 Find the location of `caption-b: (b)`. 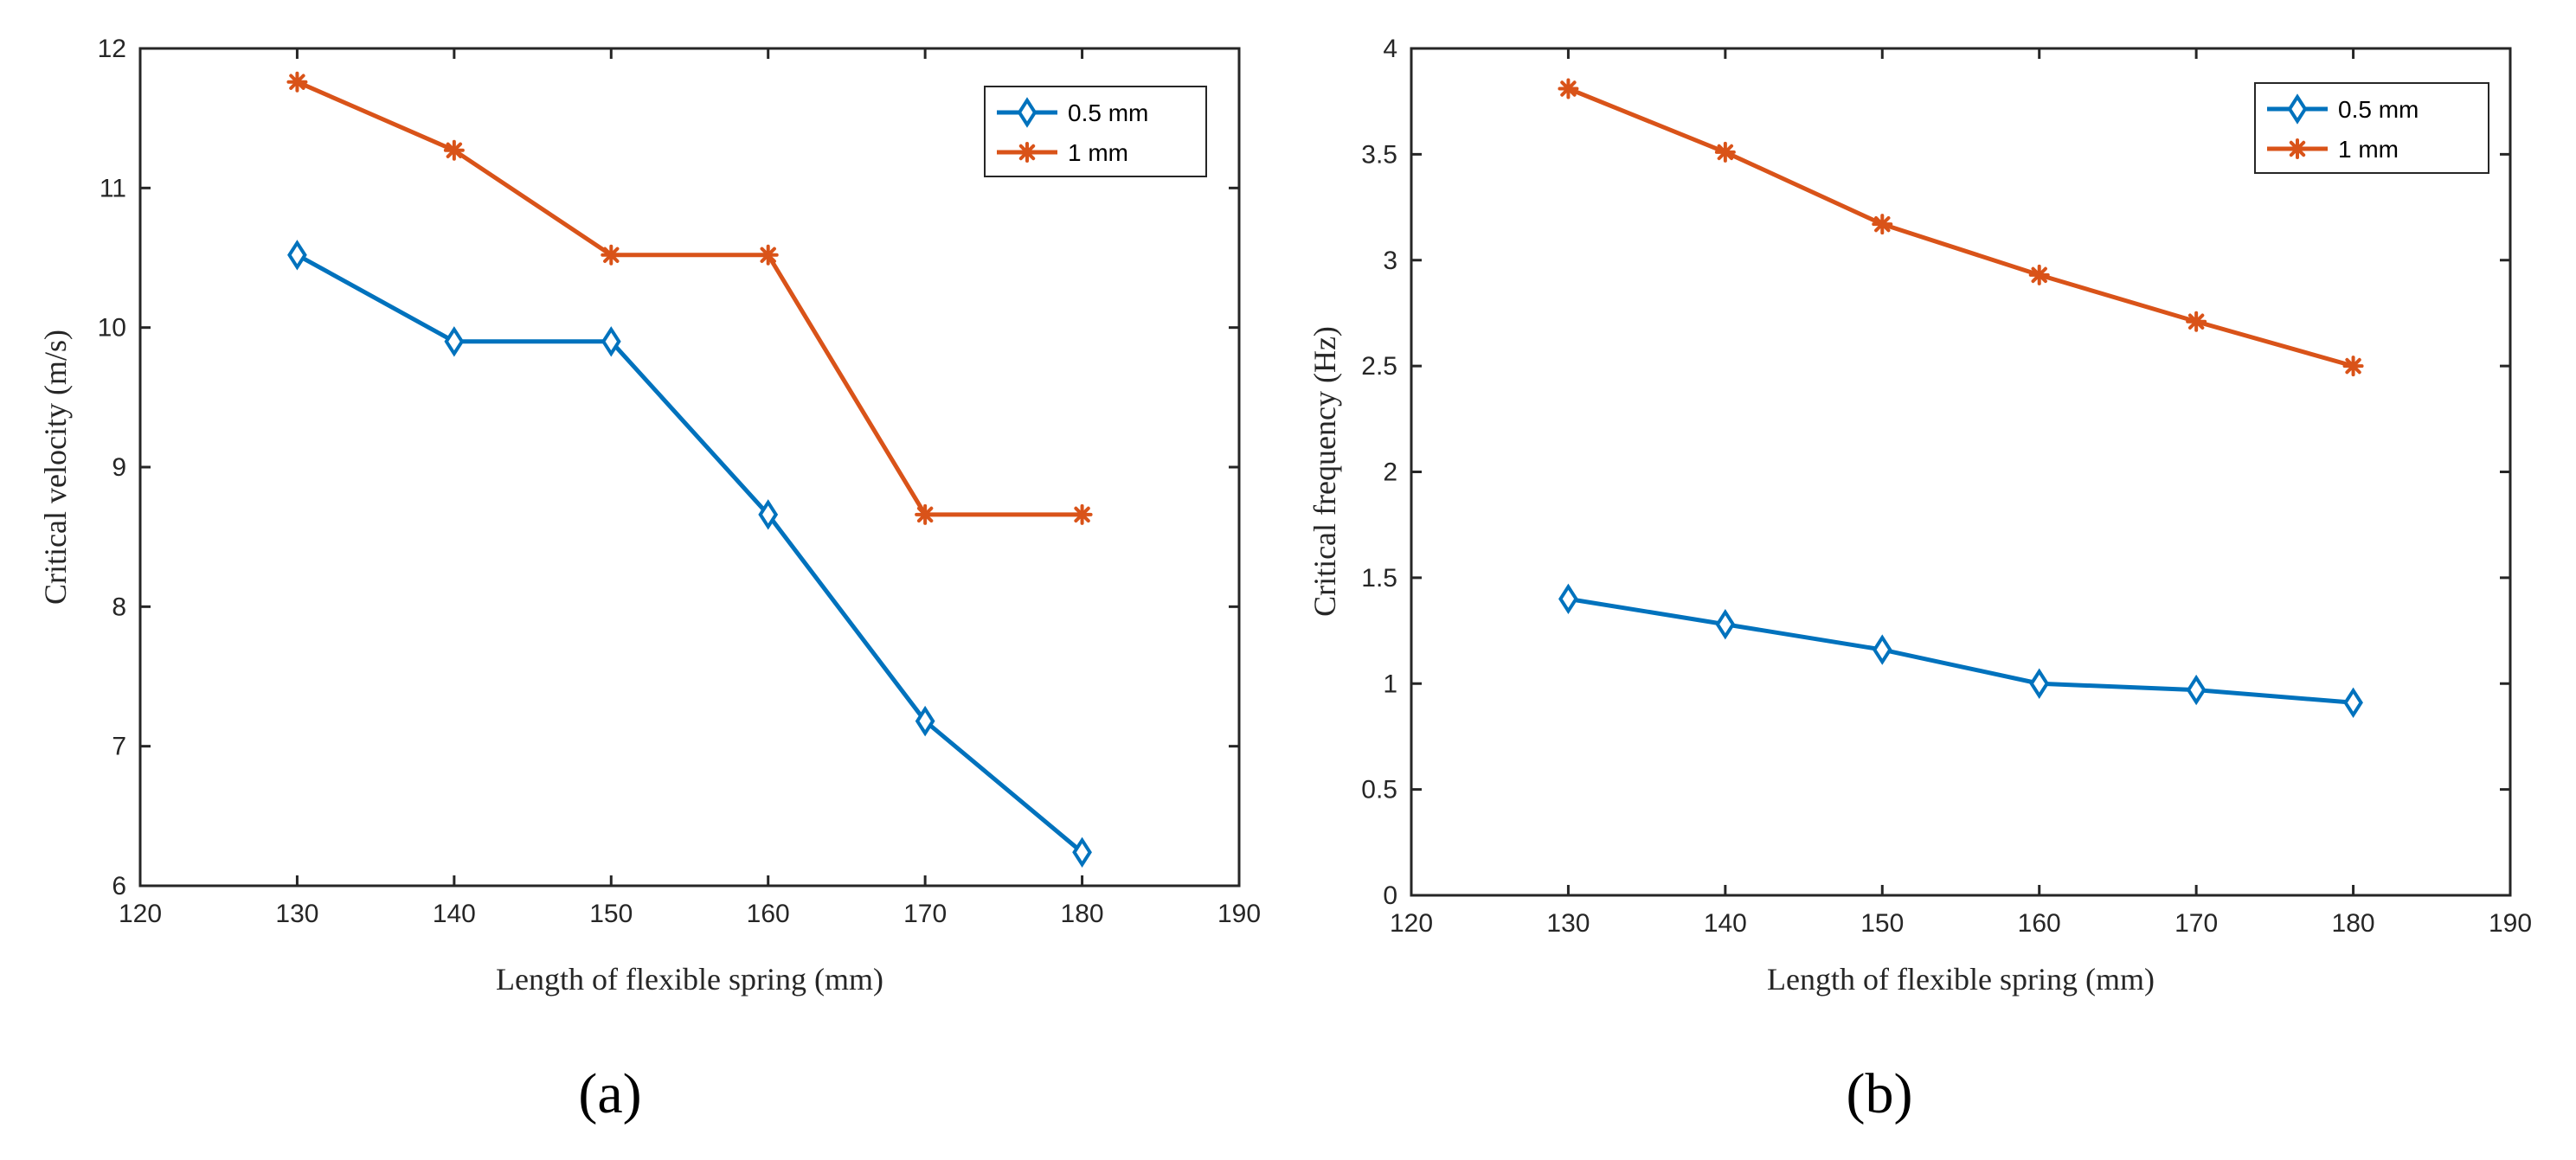

caption-b: (b) is located at coordinates (1880, 1093).